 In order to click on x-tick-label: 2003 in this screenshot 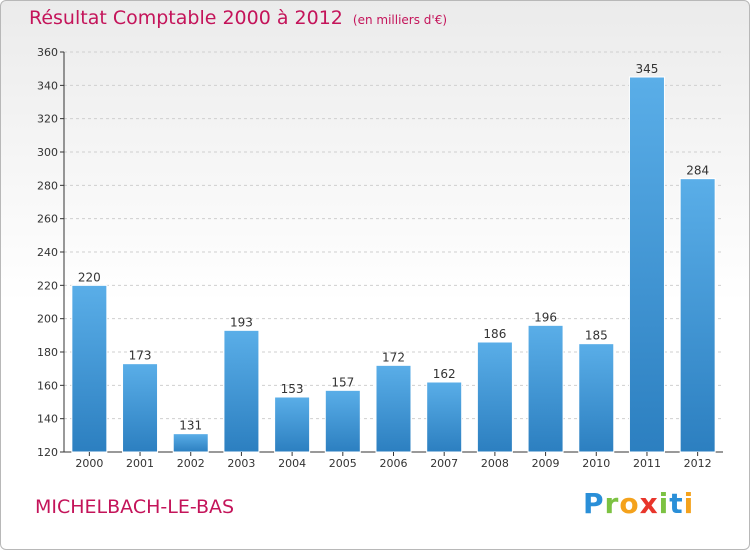, I will do `click(241, 463)`.